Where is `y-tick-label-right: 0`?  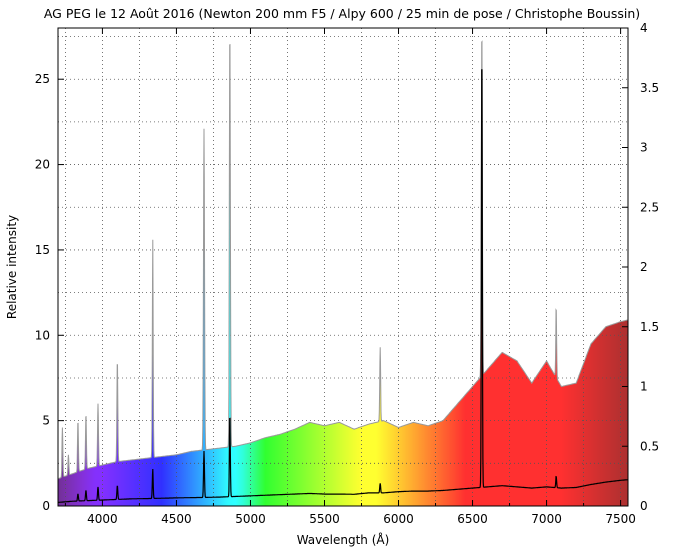
y-tick-label-right: 0 is located at coordinates (644, 506).